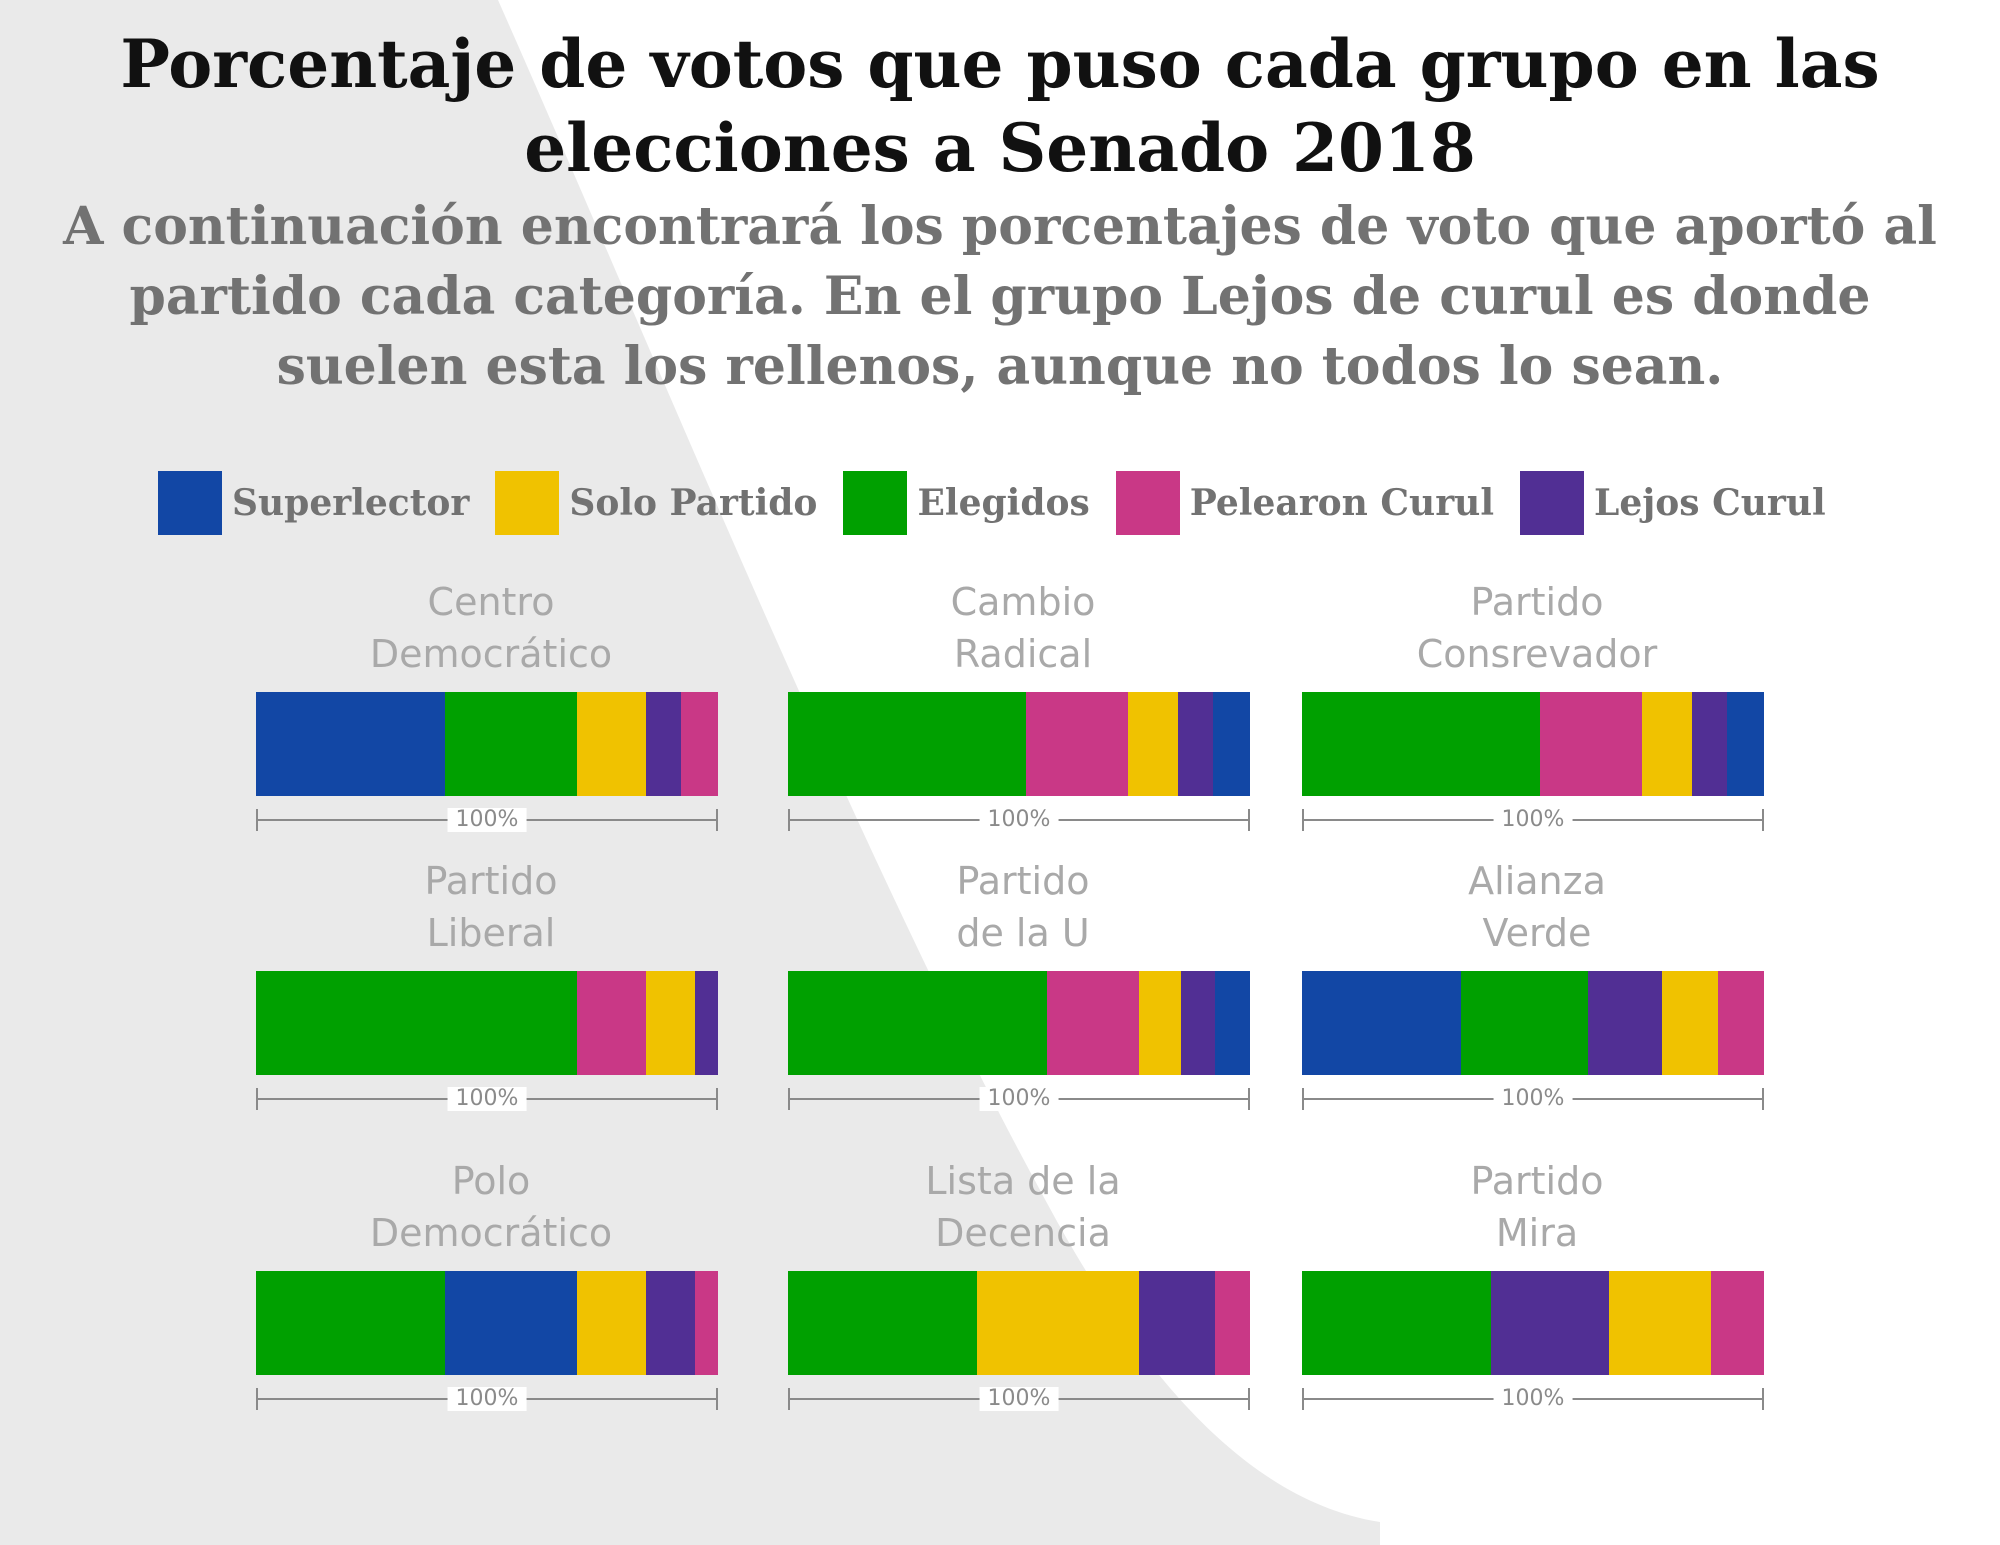 Image resolution: width=2000 pixels, height=1545 pixels. Describe the element at coordinates (1537, 1233) in the screenshot. I see `party-name-line: Mira` at that location.